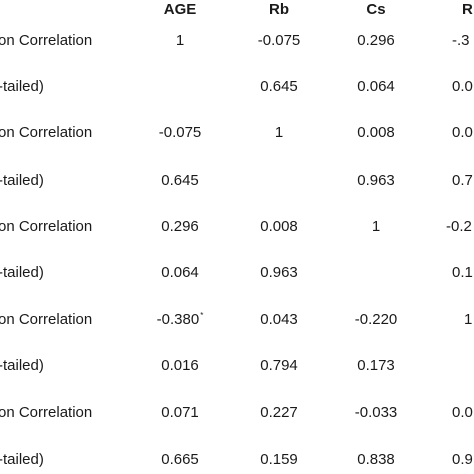  Describe the element at coordinates (461, 40) in the screenshot. I see `table-cell: -.3` at that location.